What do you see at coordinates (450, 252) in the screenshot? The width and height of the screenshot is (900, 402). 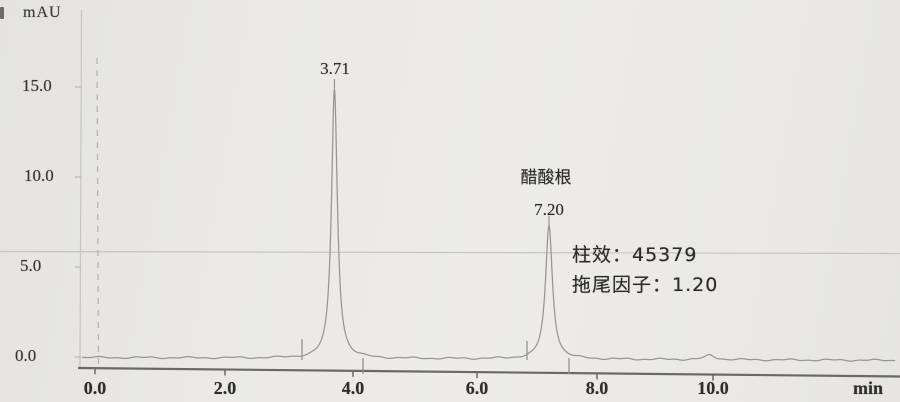 I see `scan-fold-line` at bounding box center [450, 252].